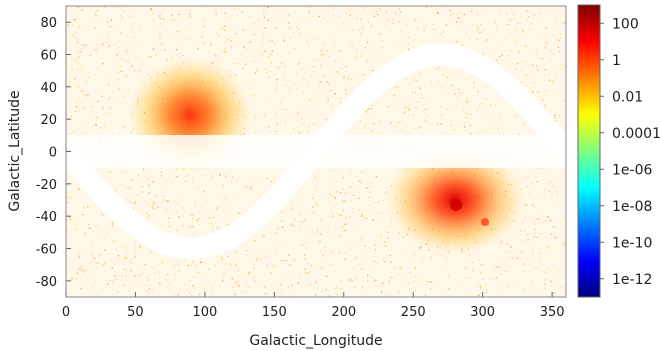  What do you see at coordinates (482, 312) in the screenshot?
I see `x-tick-label: 300` at bounding box center [482, 312].